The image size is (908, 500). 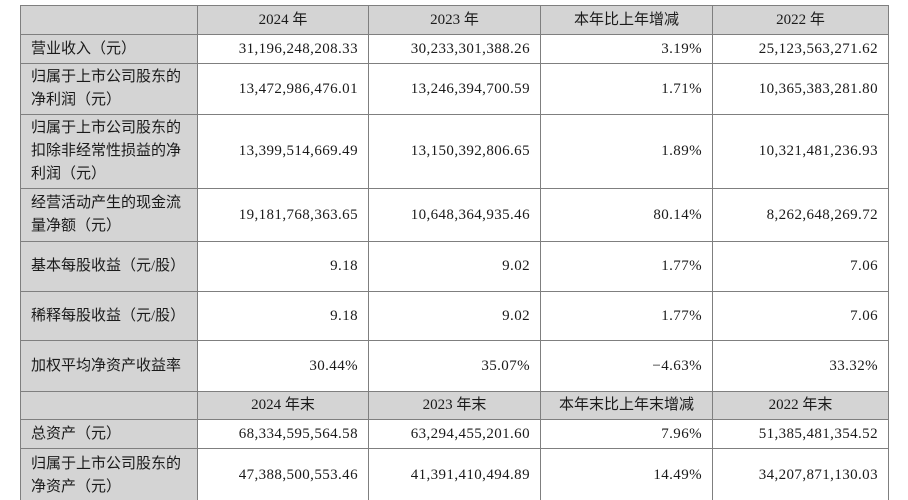 I want to click on header-row-annual: 2024 年 2023 年 本年比上年增减 2022 年, so click(x=454, y=20).